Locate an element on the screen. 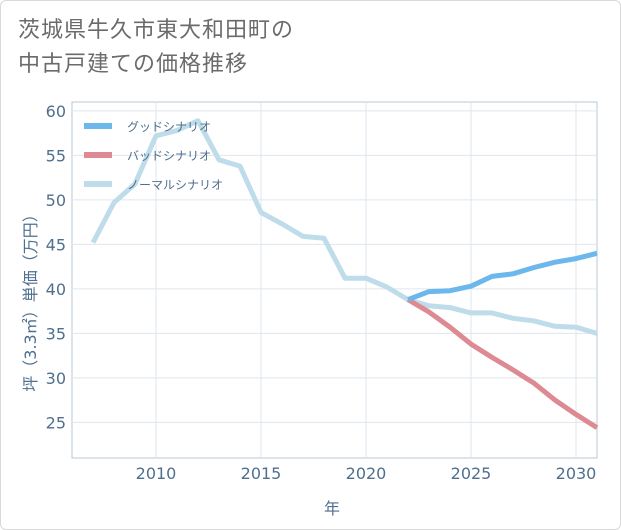  y-tick-label-40: 40 is located at coordinates (56, 289).